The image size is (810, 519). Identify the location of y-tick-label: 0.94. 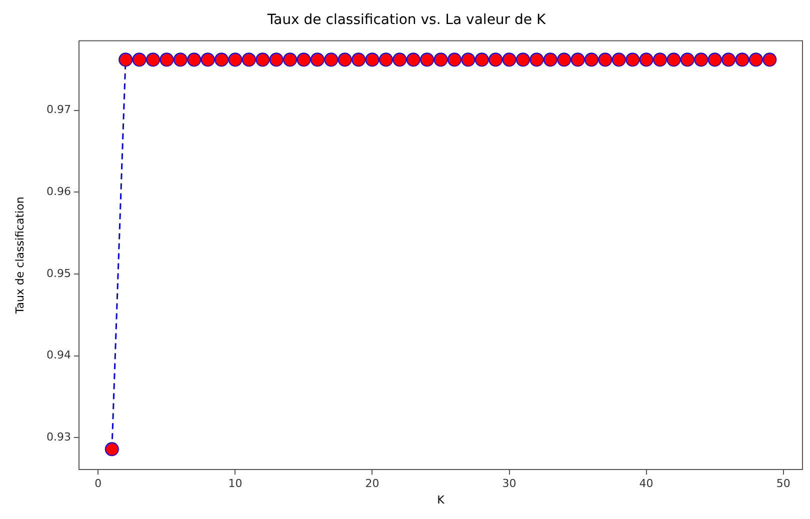
(58, 355).